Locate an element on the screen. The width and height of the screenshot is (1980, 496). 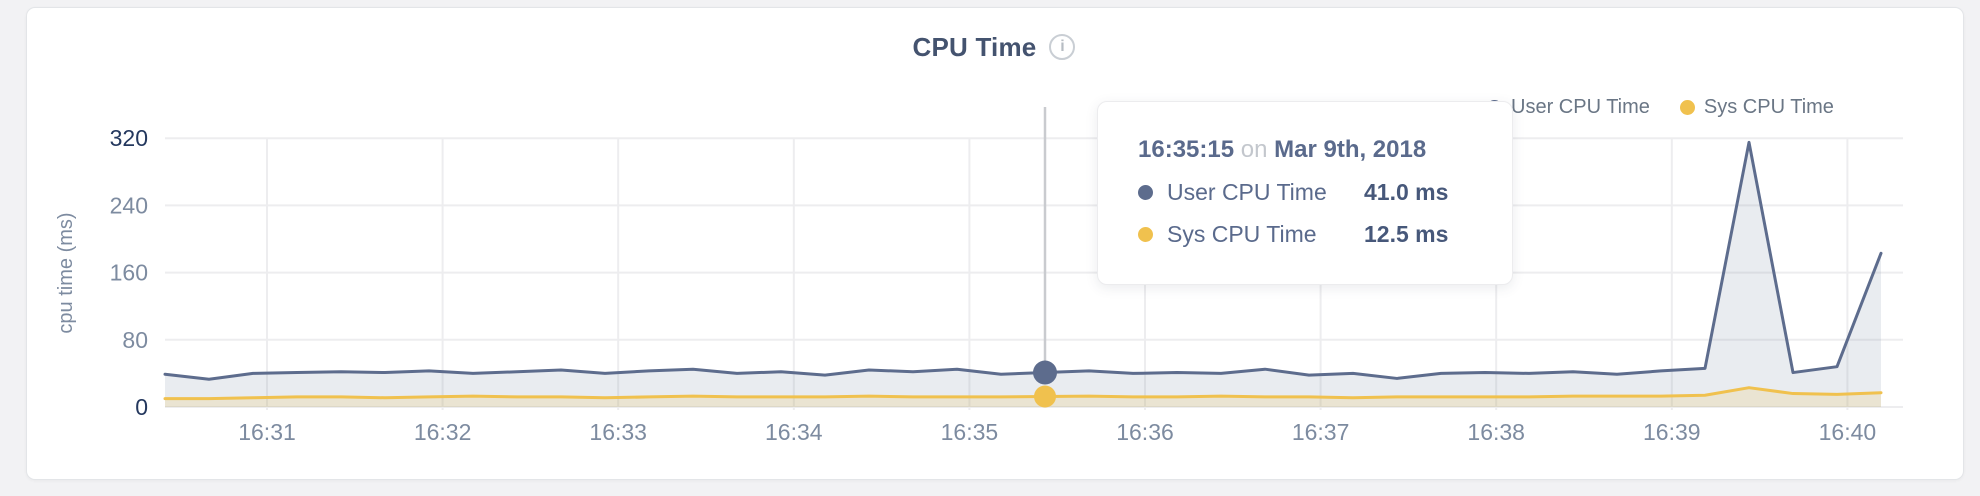
x-axis-tick-label: 16:35 is located at coordinates (970, 432).